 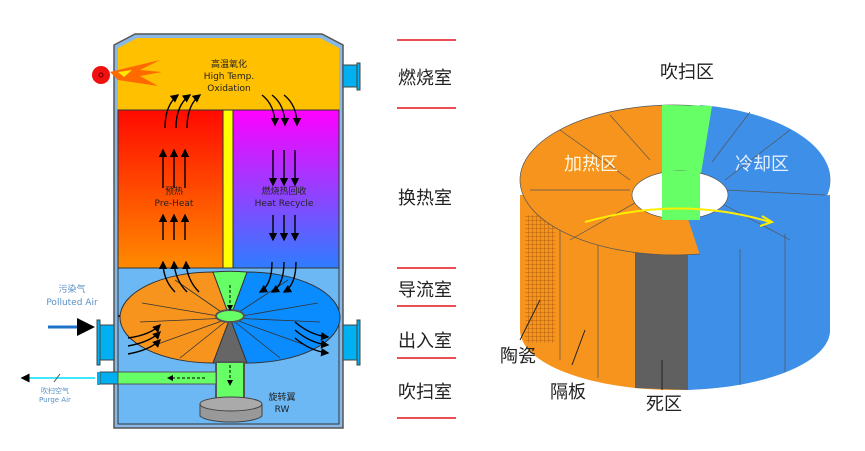 I want to click on burner, so click(x=127, y=73).